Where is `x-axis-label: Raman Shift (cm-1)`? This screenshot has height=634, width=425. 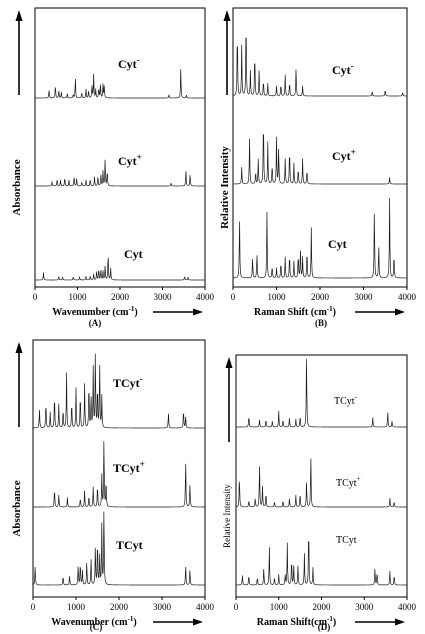
x-axis-label: Raman Shift (cm-1) is located at coordinates (295, 311).